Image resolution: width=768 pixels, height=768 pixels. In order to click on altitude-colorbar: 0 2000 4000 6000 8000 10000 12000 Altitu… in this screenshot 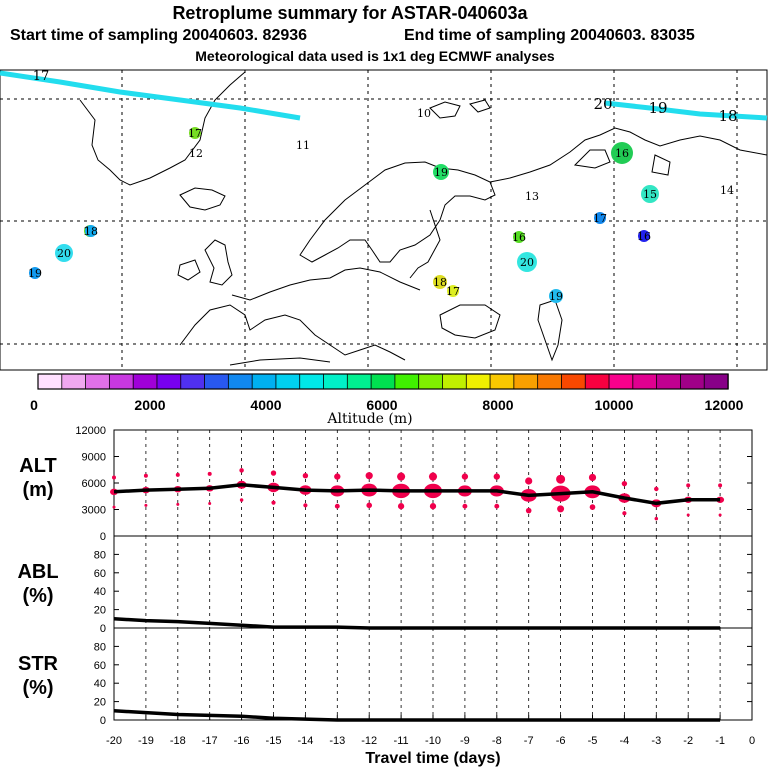, I will do `click(387, 400)`.